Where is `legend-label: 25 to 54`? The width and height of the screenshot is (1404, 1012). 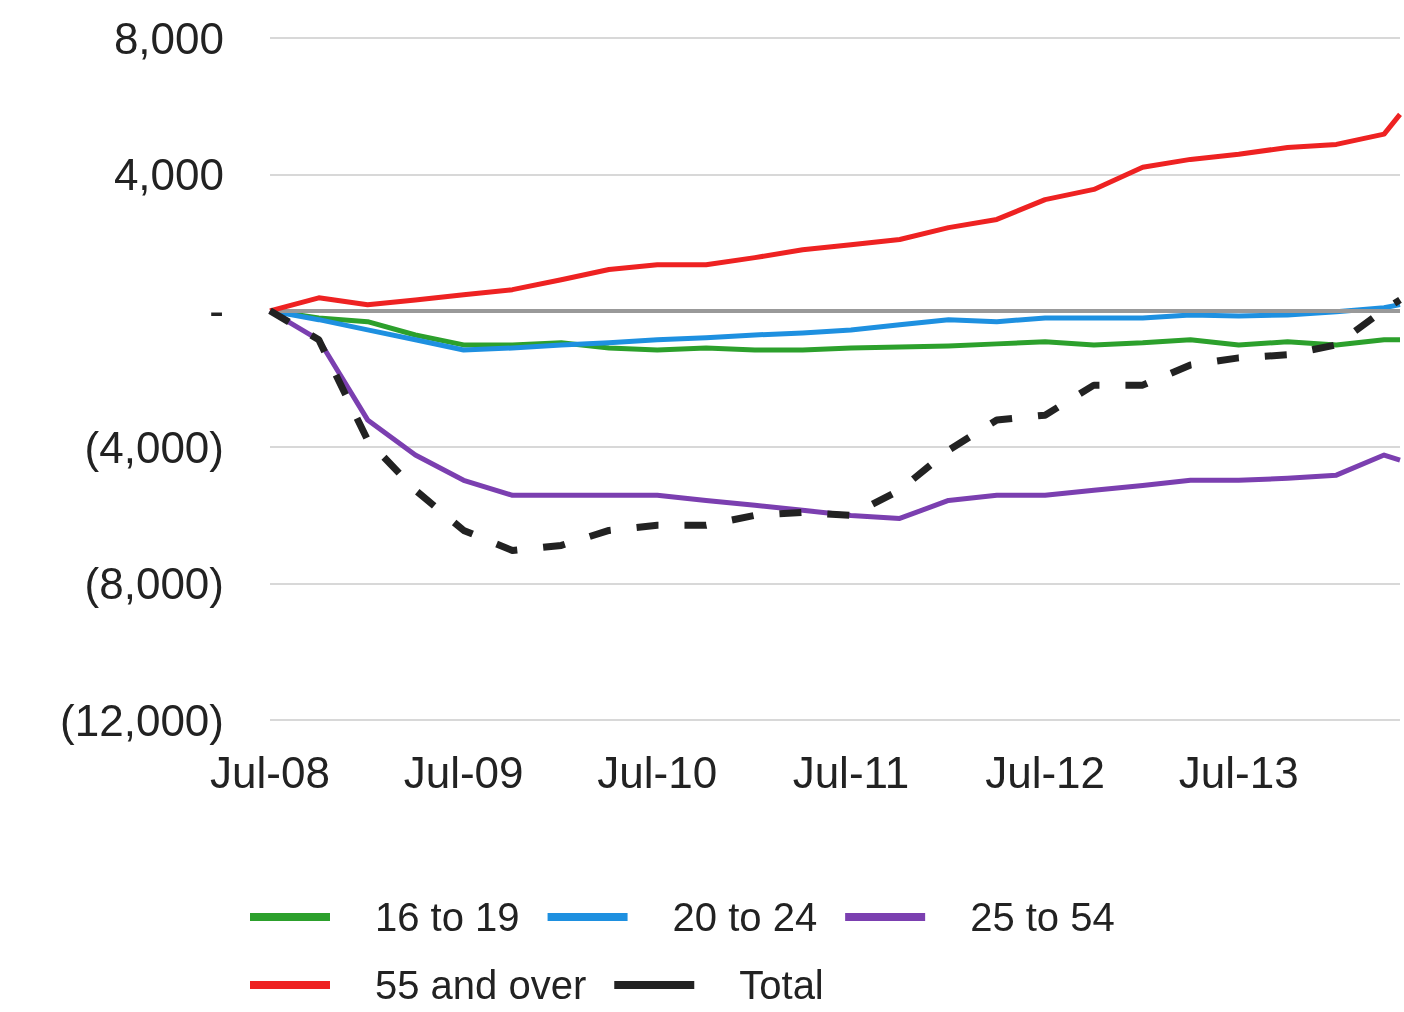 legend-label: 25 to 54 is located at coordinates (1042, 917).